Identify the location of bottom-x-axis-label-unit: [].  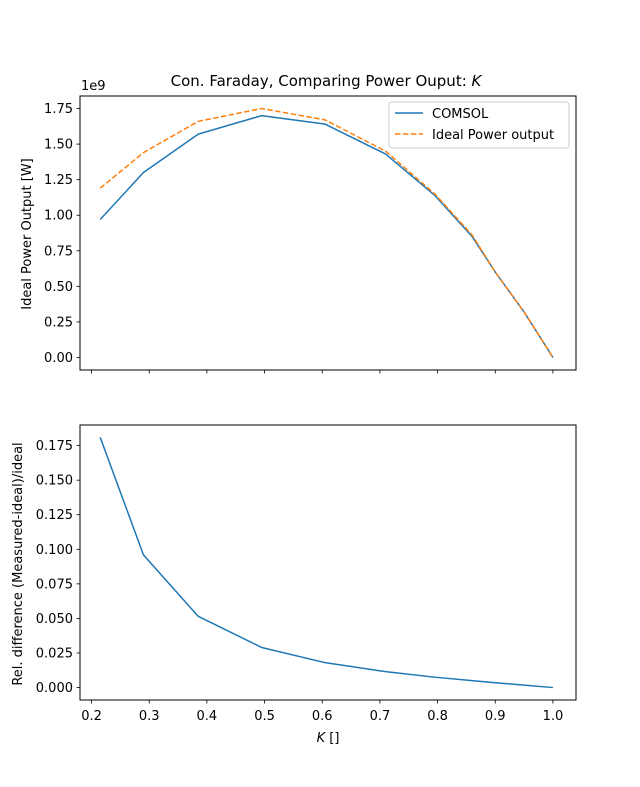
(332, 738).